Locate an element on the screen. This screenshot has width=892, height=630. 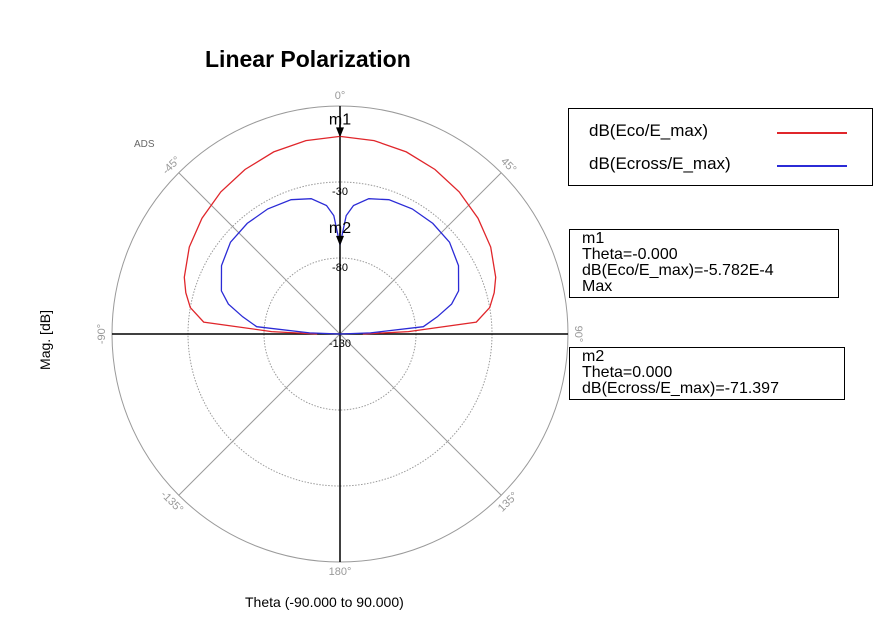
legend: dB(Eco/E_max) dB(Ecross/E_max) is located at coordinates (720, 147).